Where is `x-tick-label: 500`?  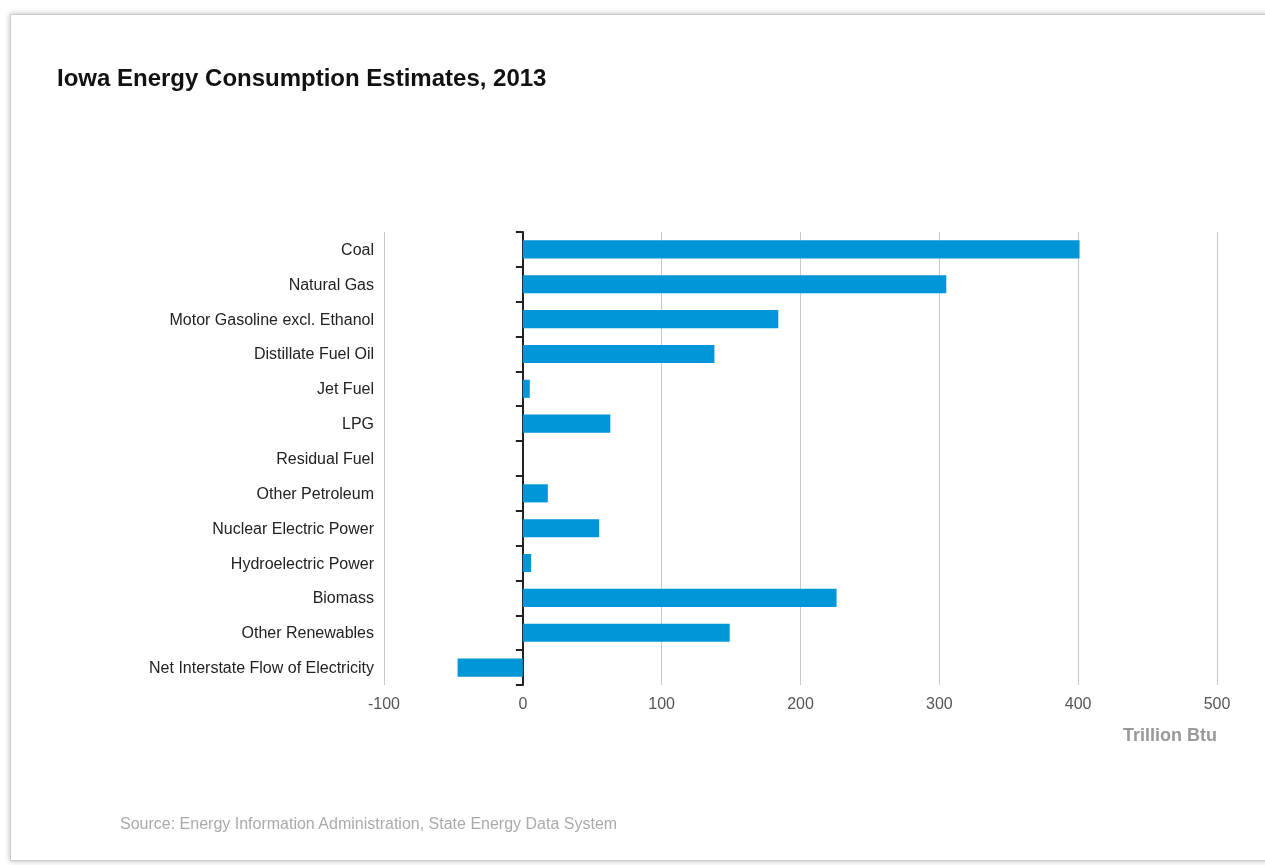 x-tick-label: 500 is located at coordinates (1217, 703).